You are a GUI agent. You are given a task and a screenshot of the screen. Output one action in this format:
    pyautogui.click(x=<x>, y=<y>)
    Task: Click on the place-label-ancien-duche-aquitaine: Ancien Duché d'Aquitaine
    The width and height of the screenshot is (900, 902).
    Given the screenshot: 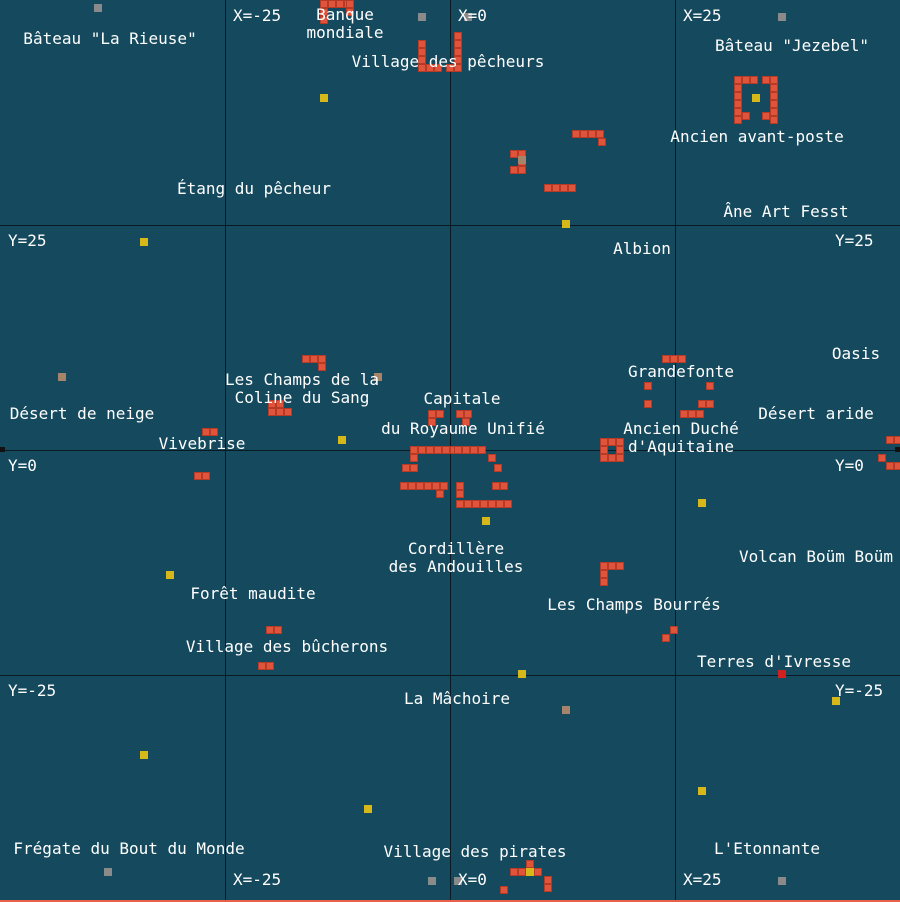 What is the action you would take?
    pyautogui.click(x=681, y=437)
    